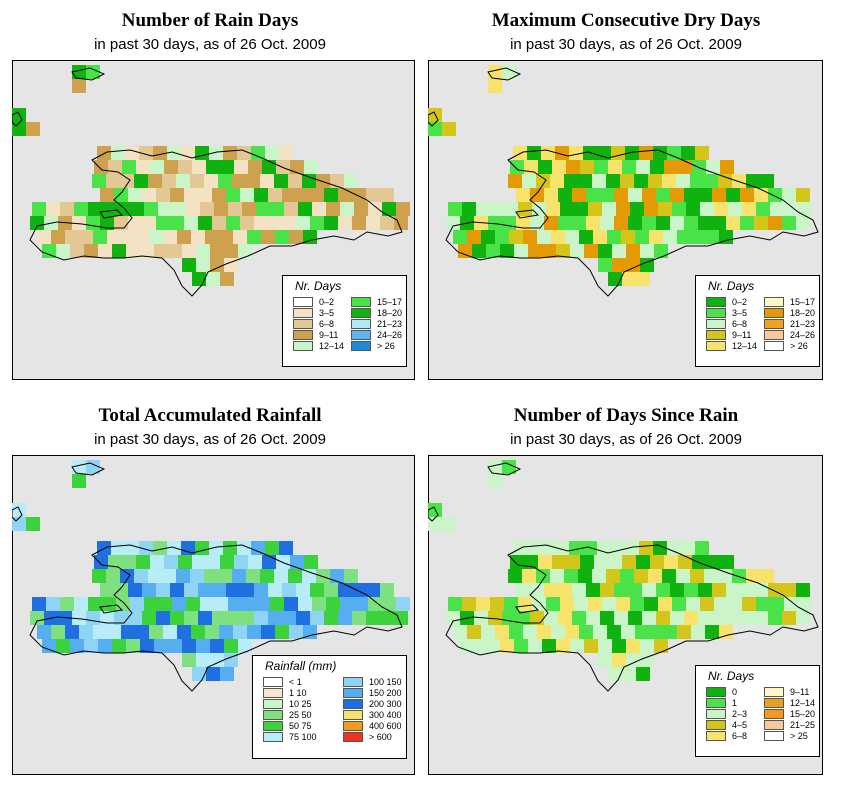  Describe the element at coordinates (803, 334) in the screenshot. I see `legend-label: 24–26` at that location.